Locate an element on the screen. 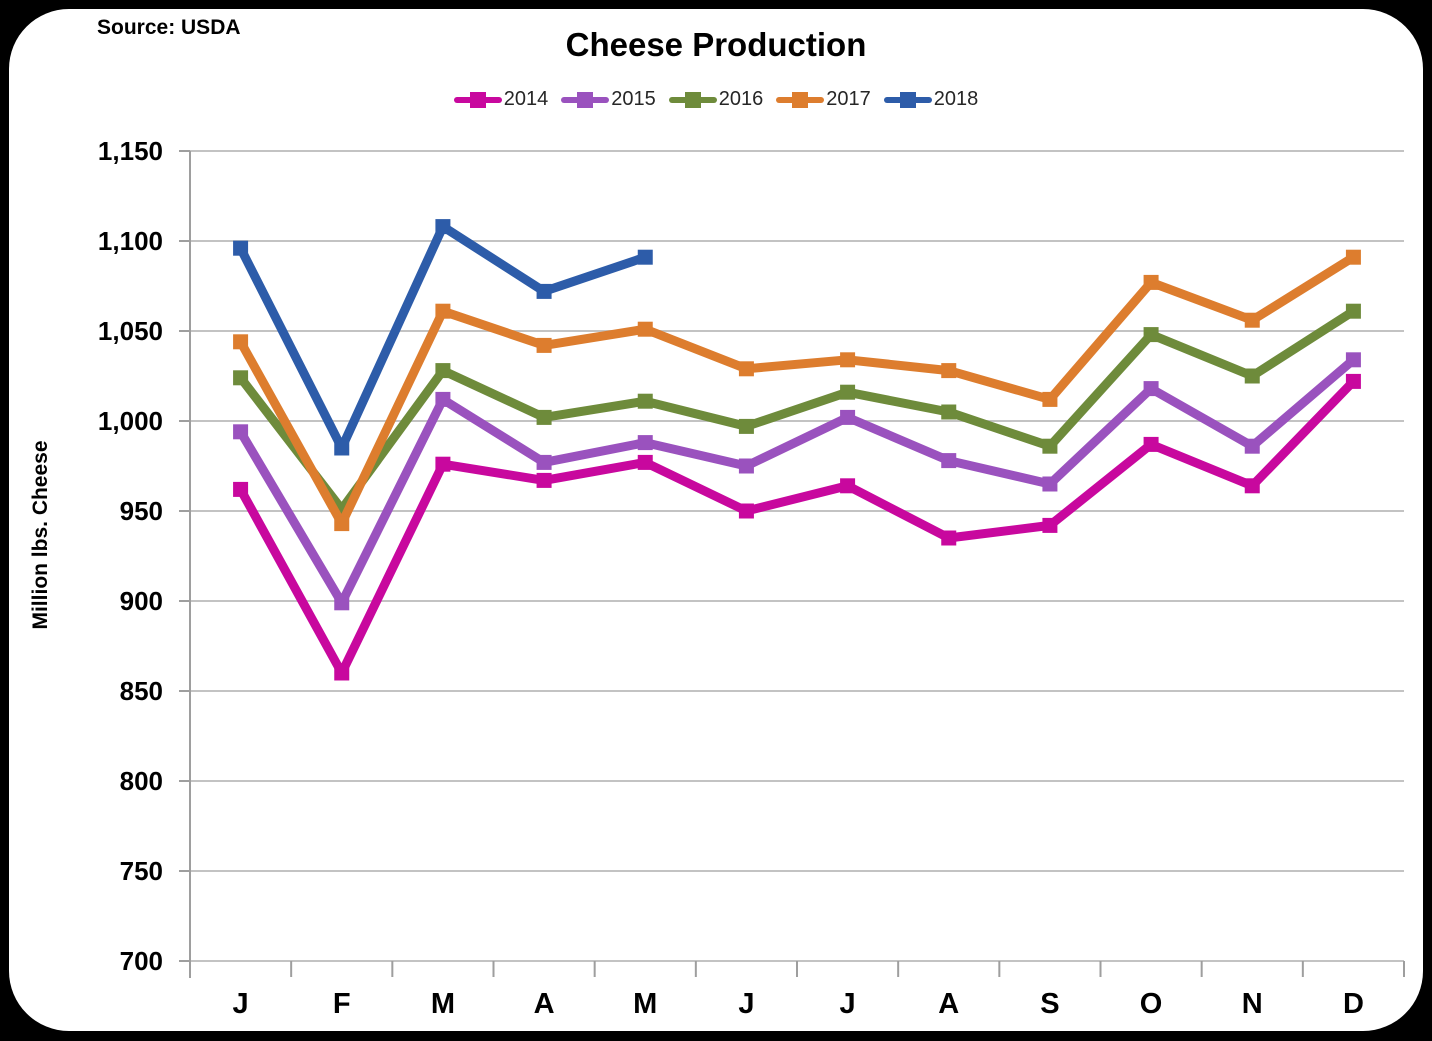 The width and height of the screenshot is (1432, 1041). x-tick-label: S is located at coordinates (1049, 1004).